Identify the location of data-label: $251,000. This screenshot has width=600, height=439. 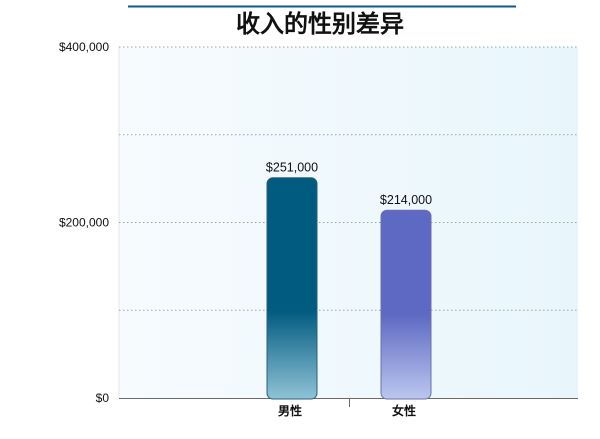
(292, 168).